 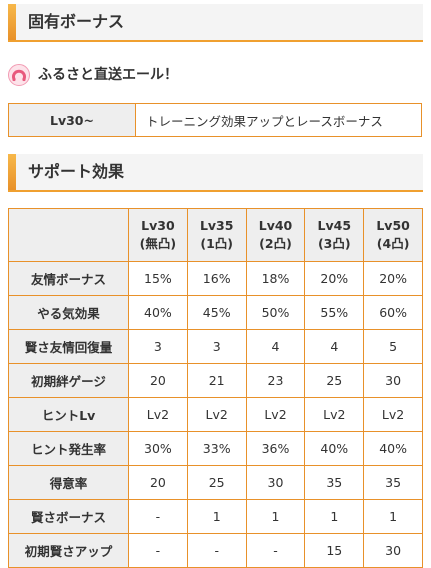 I want to click on table-row: ヒントLv Lv2 Lv2 Lv2 Lv2 Lv2, so click(x=215, y=414).